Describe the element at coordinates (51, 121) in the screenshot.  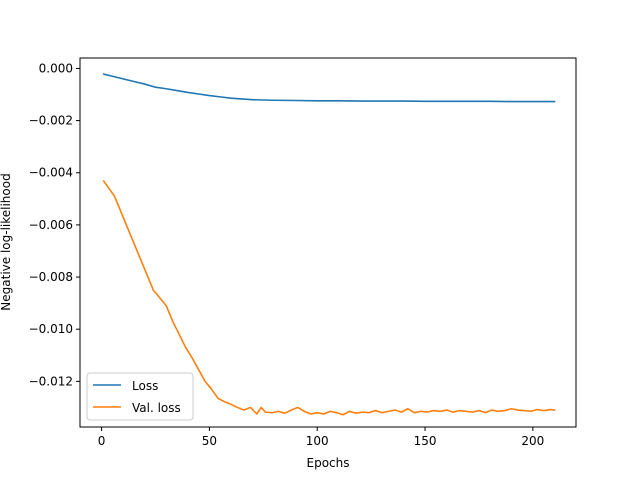
I see `y-tick-label: −0.002` at that location.